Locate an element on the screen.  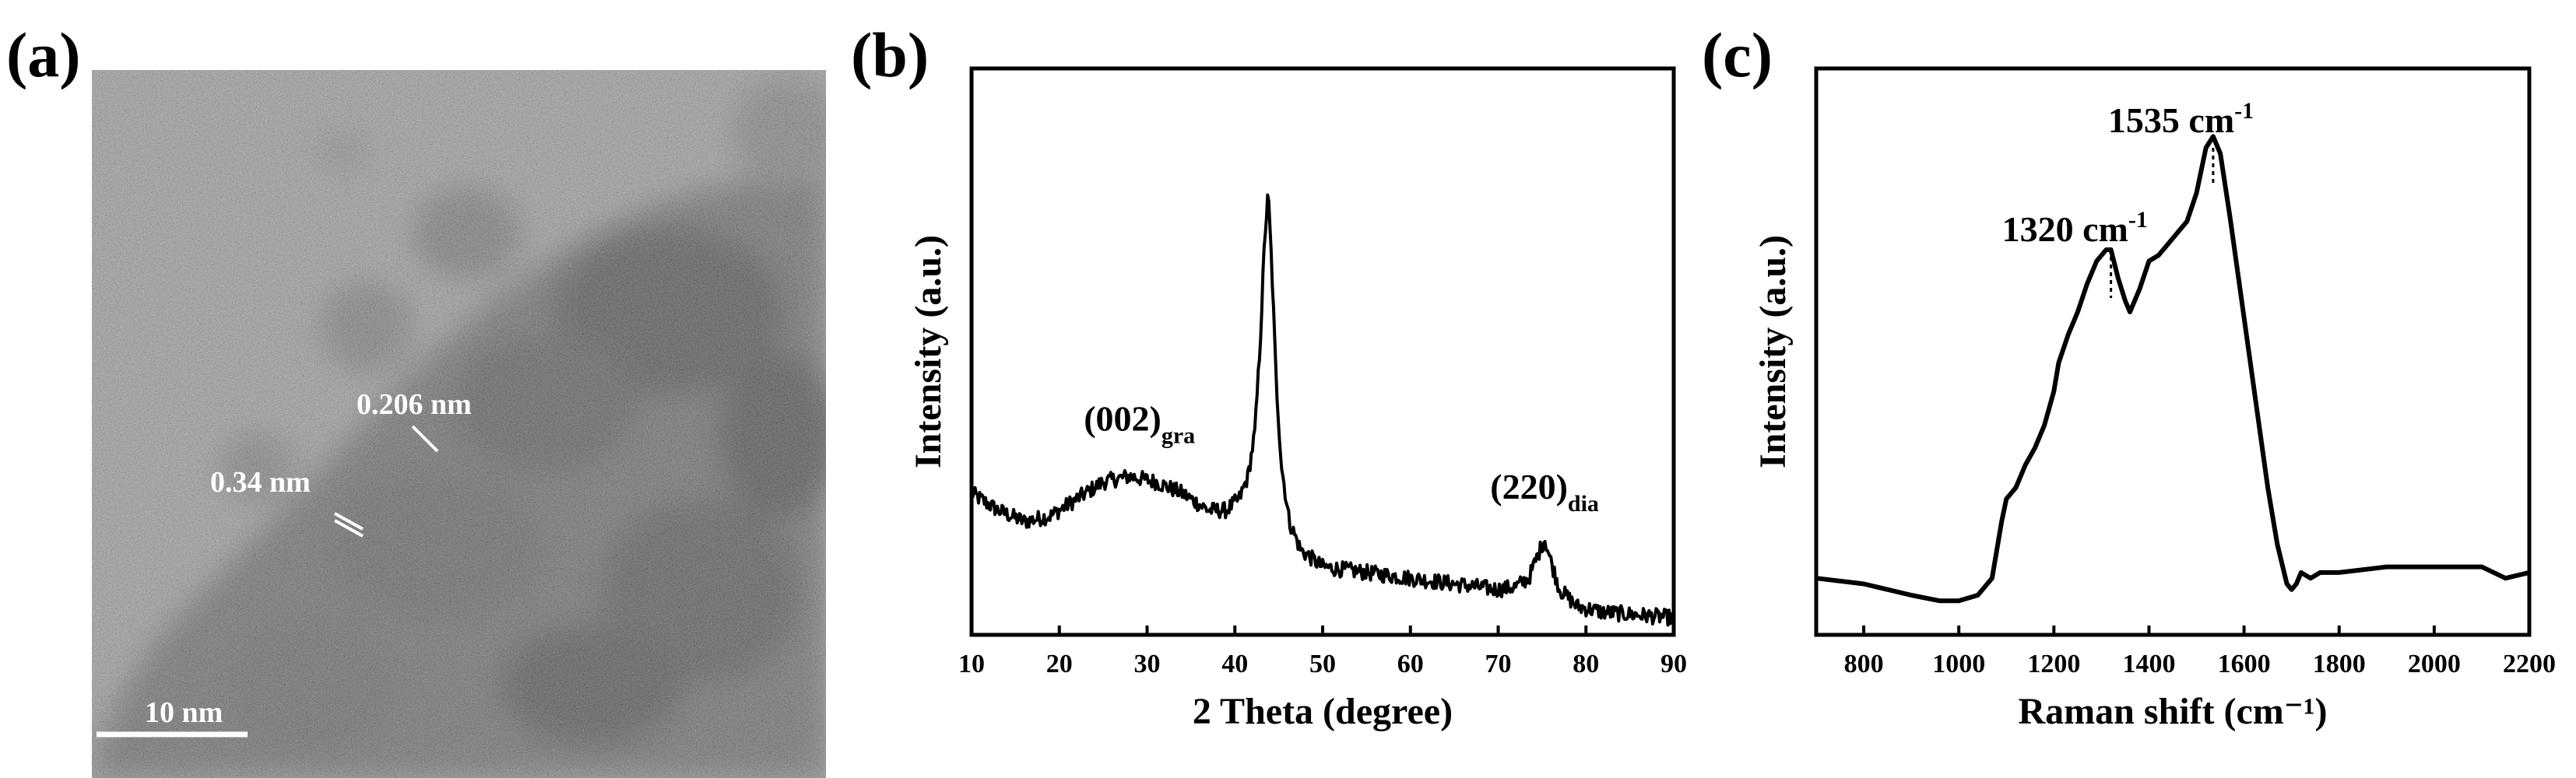
raman-peak-label: 1320 cm-1 is located at coordinates (2075, 228).